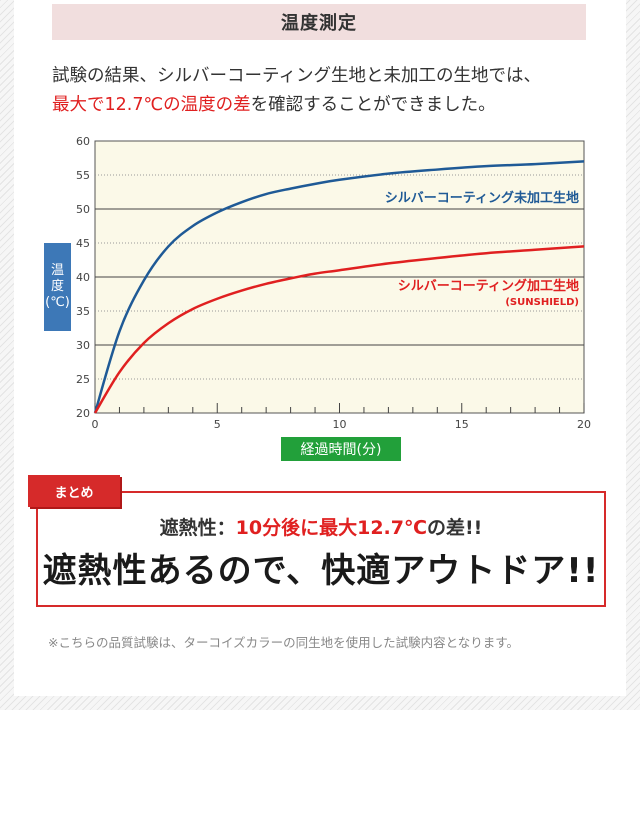 This screenshot has height=826, width=640. Describe the element at coordinates (151, 105) in the screenshot. I see `intro-highlight: 最大で12.7℃の温度の差` at that location.